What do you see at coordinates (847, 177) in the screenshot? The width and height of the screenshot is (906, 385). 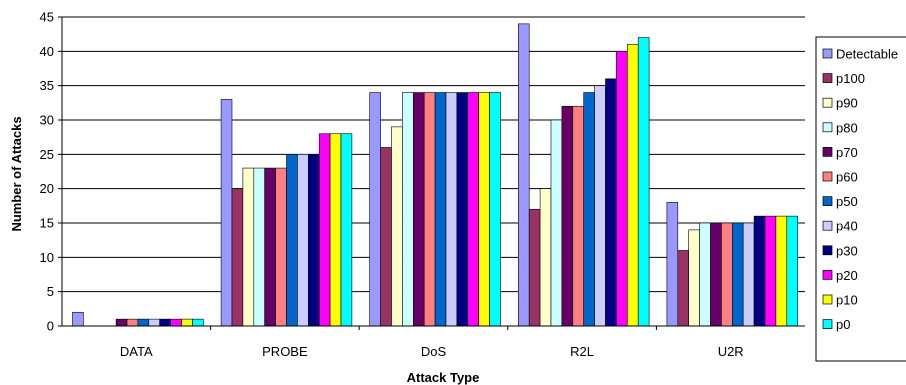 I see `legend-label: p60` at bounding box center [847, 177].